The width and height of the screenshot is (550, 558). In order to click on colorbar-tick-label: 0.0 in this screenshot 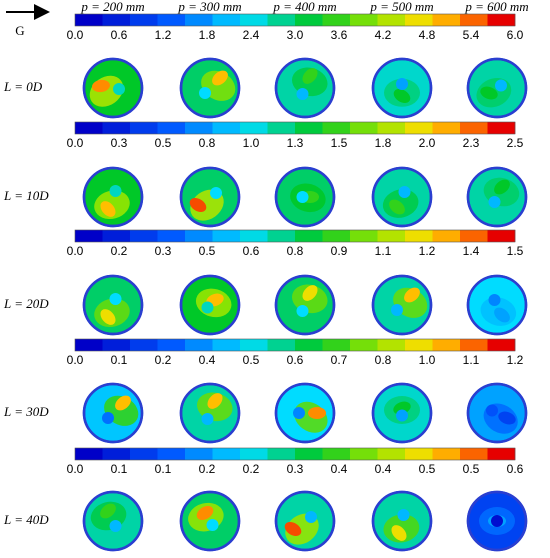, I will do `click(75, 251)`.